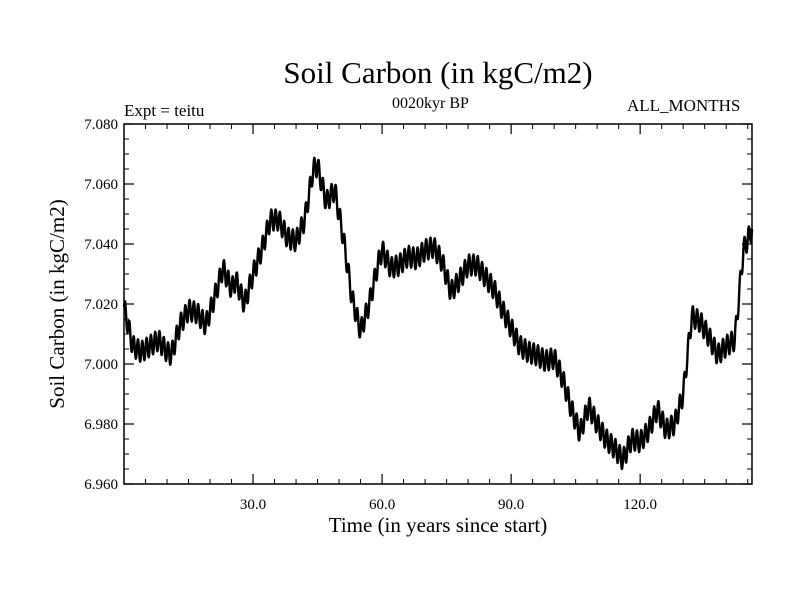 This screenshot has height=600, width=800. Describe the element at coordinates (101, 425) in the screenshot. I see `y-tick-label: 6.980` at that location.